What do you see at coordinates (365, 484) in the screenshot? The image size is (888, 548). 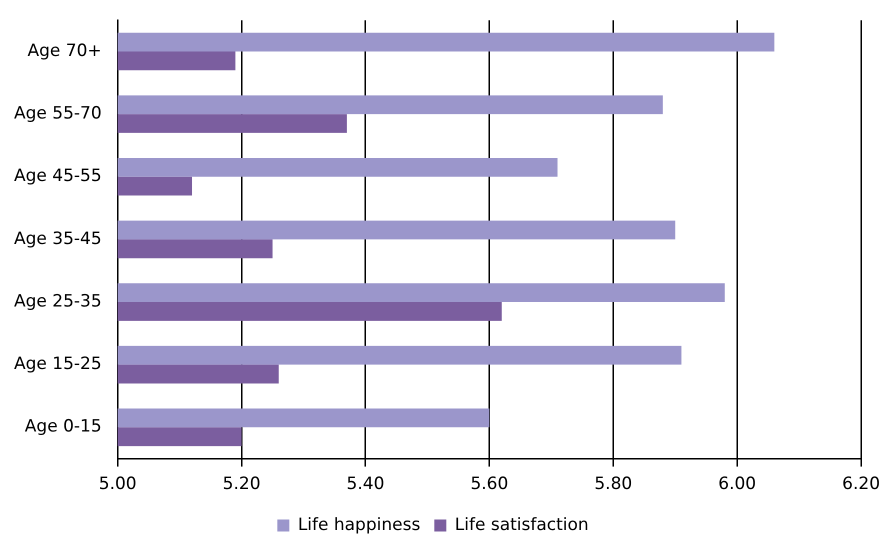 I see `x-tick-label: 5.40` at bounding box center [365, 484].